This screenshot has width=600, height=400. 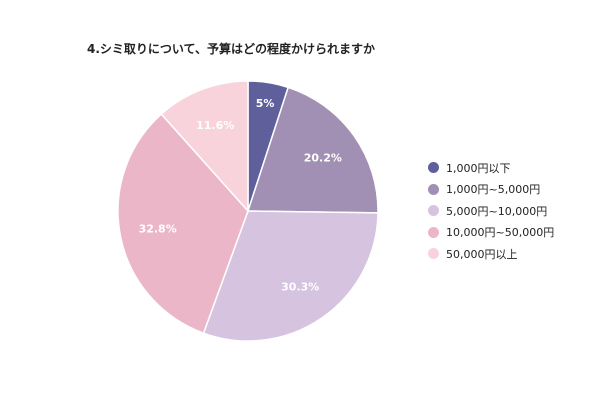 What do you see at coordinates (478, 168) in the screenshot?
I see `legend-label: 1,000円以下` at bounding box center [478, 168].